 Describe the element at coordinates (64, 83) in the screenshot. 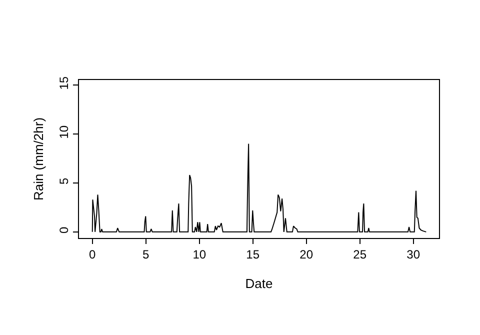

I see `y-tick-label: 15` at that location.